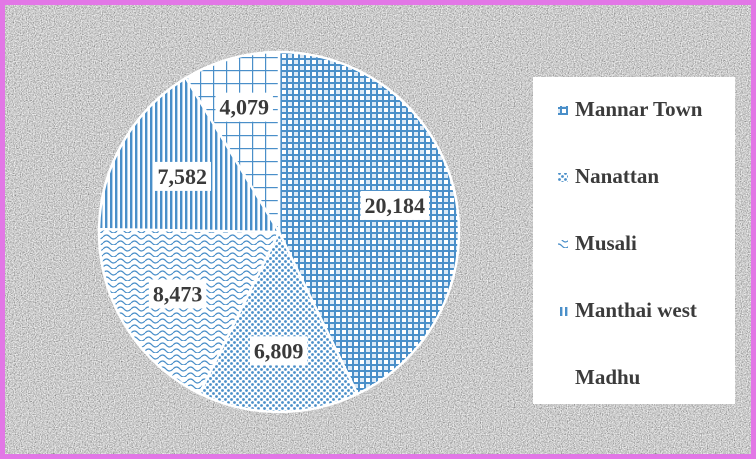  What do you see at coordinates (608, 377) in the screenshot?
I see `legend-label-madhu: Madhu` at bounding box center [608, 377].